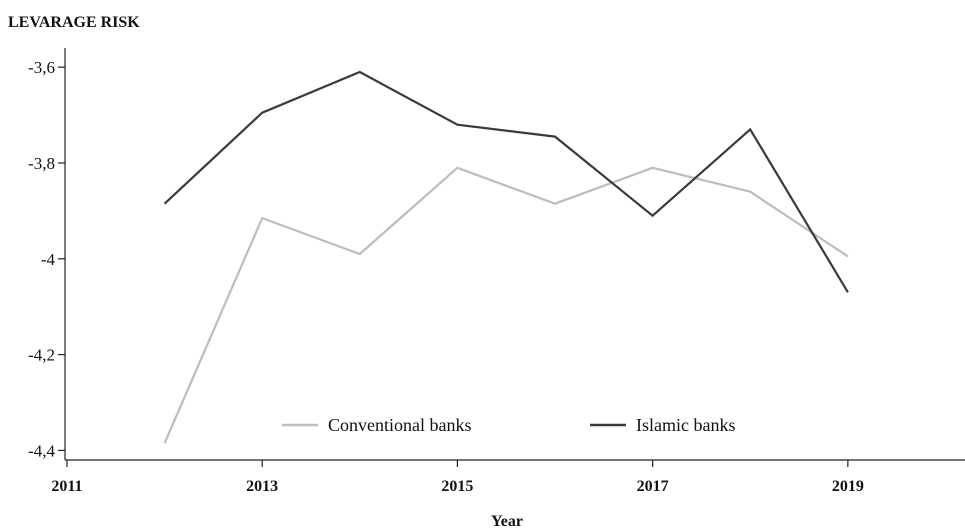 This screenshot has width=965, height=531. Describe the element at coordinates (508, 425) in the screenshot. I see `legend: Conventional banks Islamic banks` at that location.